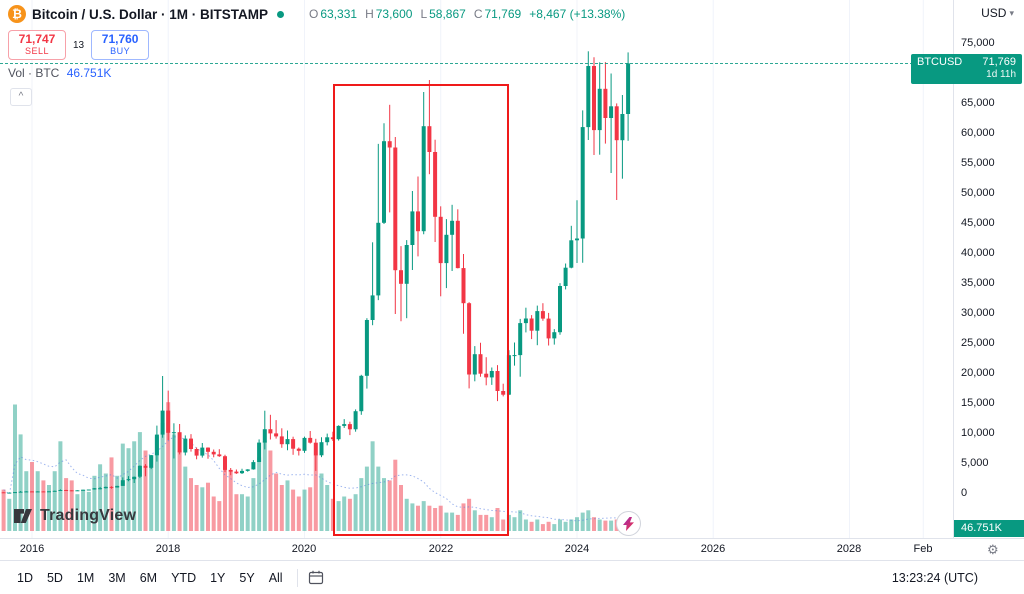 The width and height of the screenshot is (1024, 594). I want to click on range-button-all: All, so click(275, 577).